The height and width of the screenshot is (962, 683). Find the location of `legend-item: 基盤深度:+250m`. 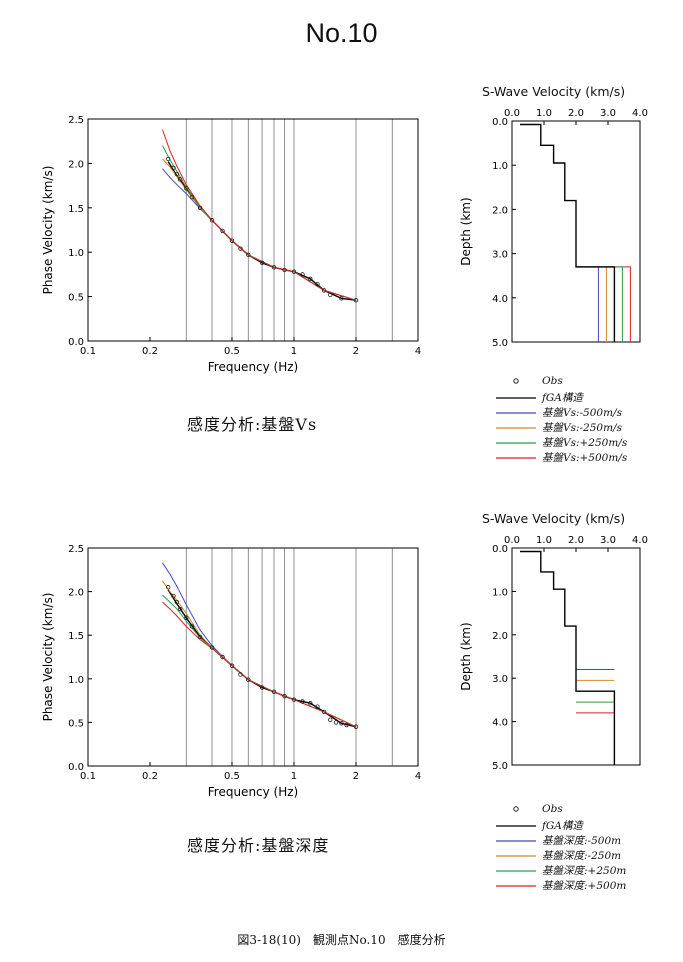

legend-item: 基盤深度:+250m is located at coordinates (561, 870).